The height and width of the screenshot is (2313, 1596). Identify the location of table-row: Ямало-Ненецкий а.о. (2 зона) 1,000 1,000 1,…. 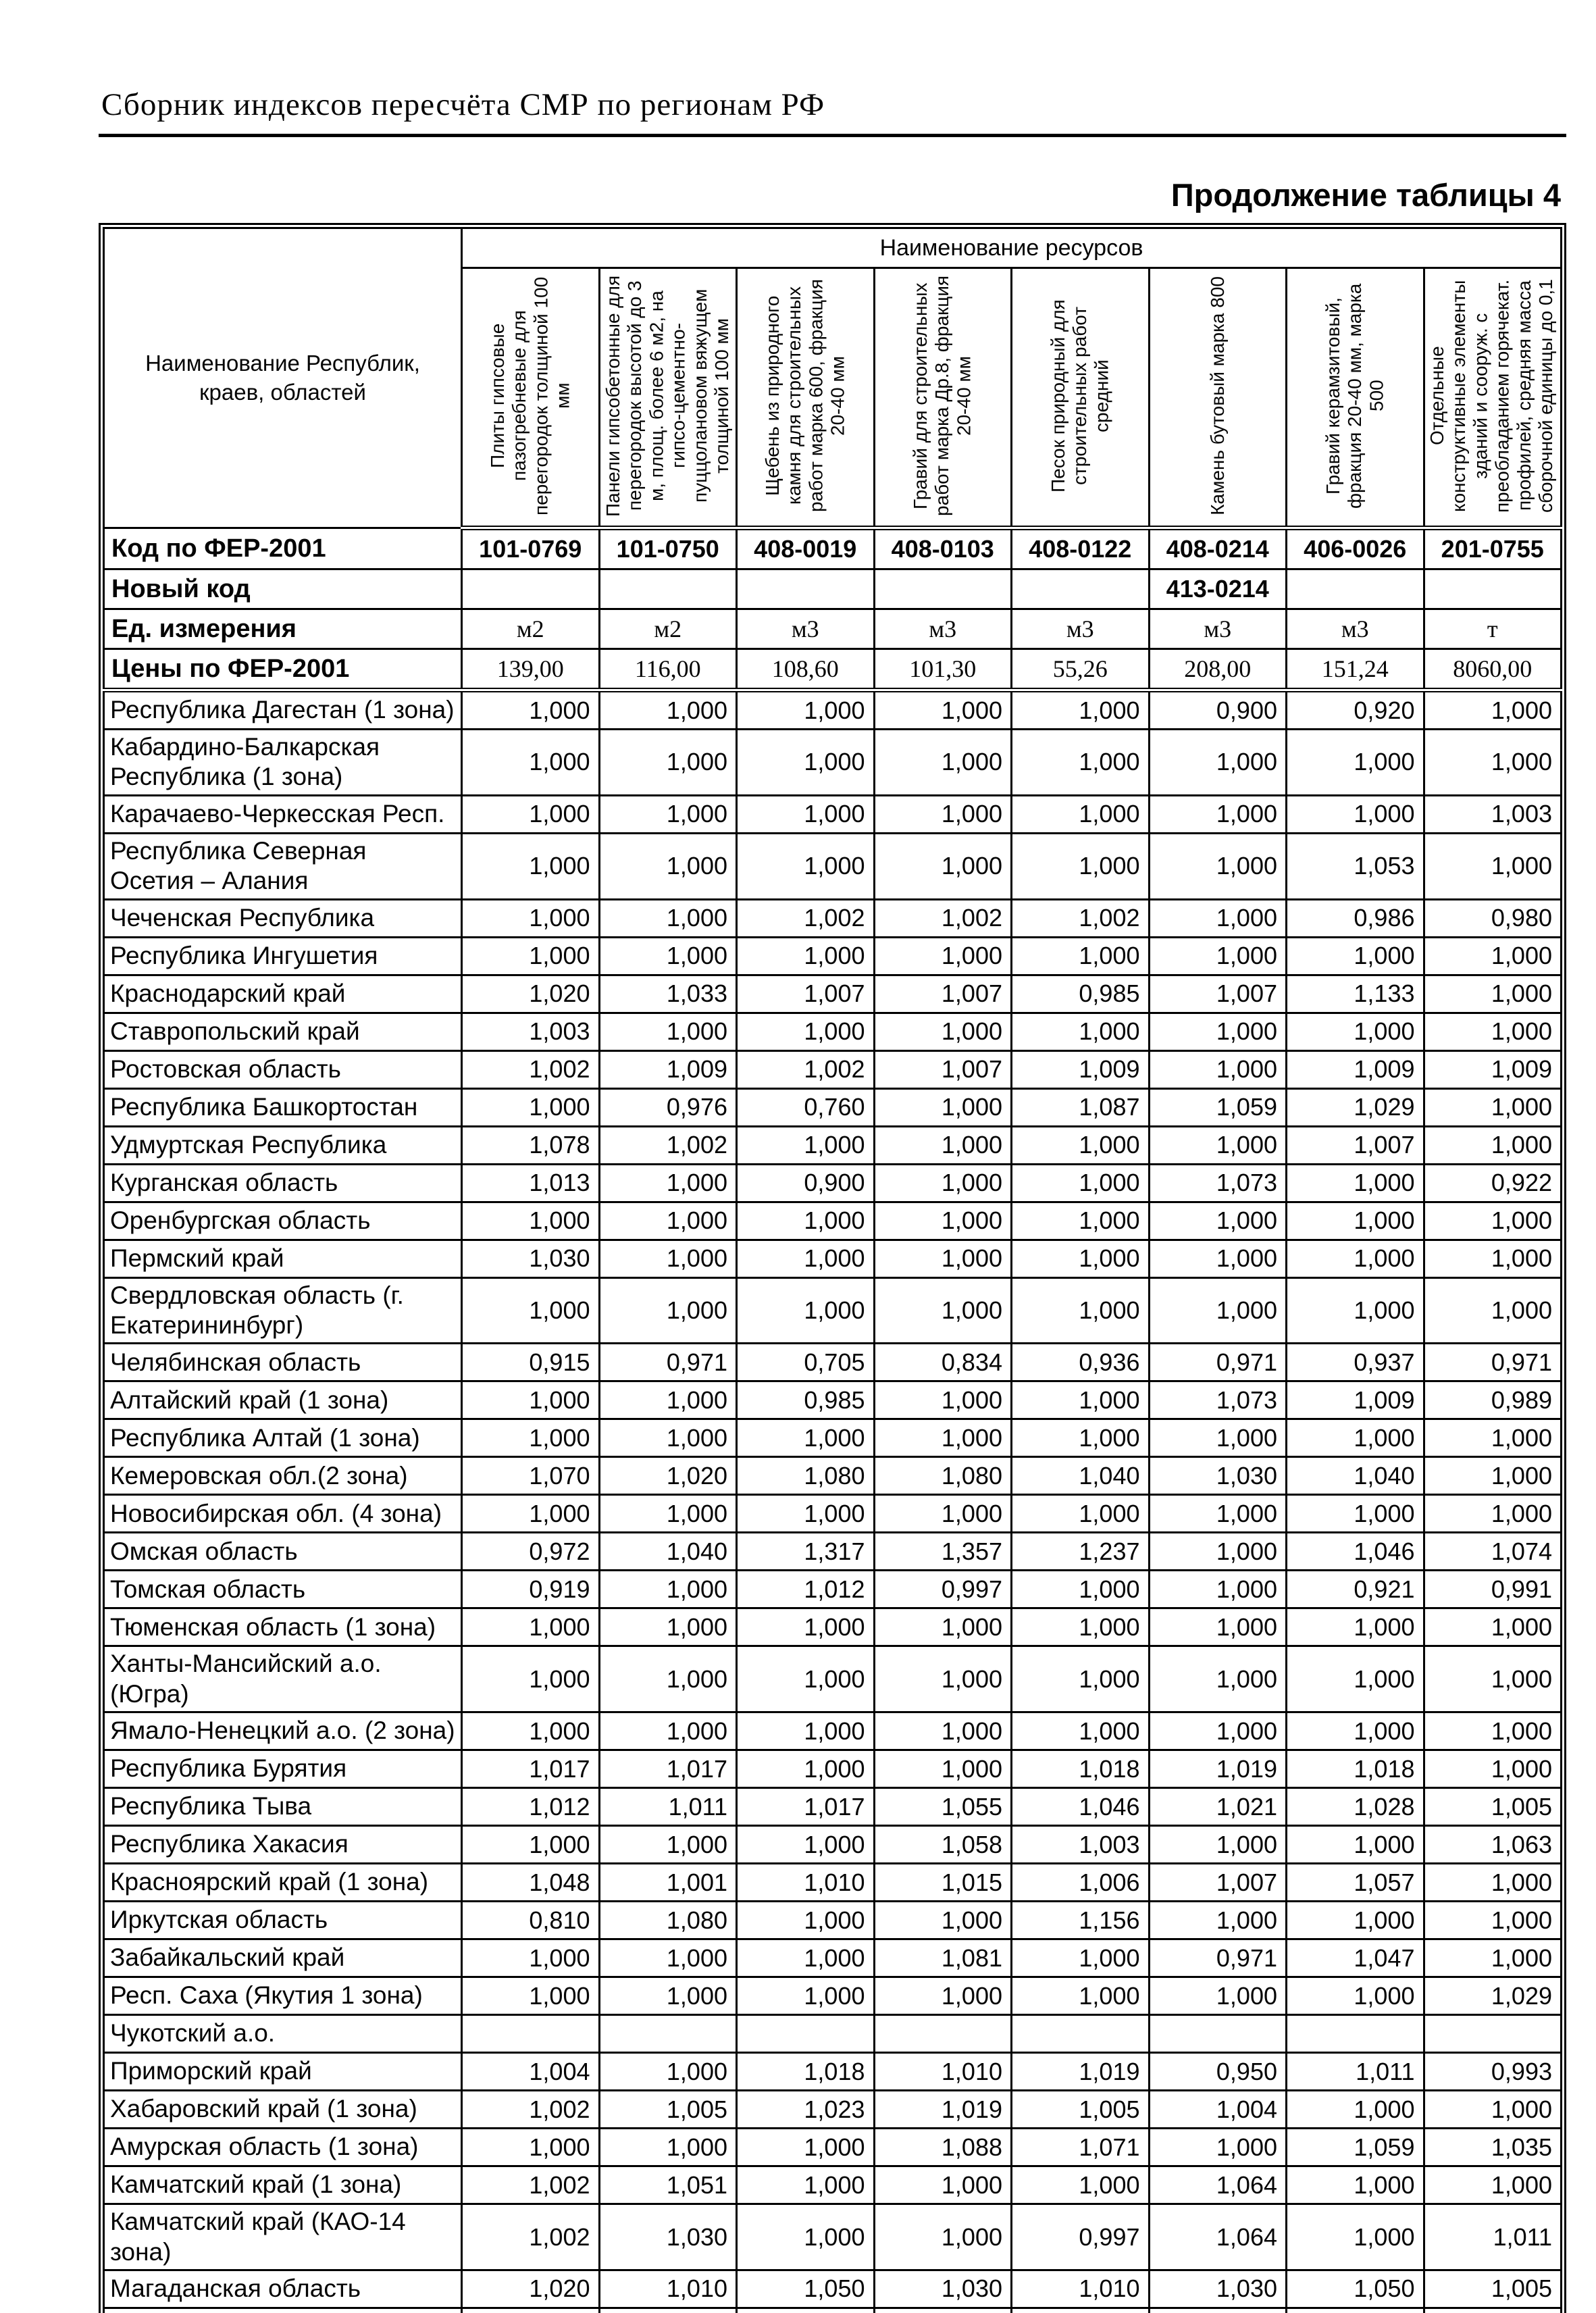
(832, 1732).